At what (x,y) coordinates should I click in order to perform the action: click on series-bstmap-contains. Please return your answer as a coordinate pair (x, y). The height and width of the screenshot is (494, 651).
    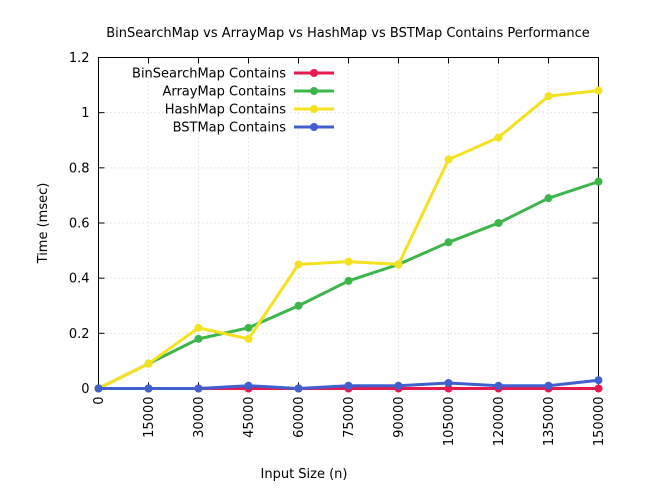
    Looking at the image, I should click on (348, 384).